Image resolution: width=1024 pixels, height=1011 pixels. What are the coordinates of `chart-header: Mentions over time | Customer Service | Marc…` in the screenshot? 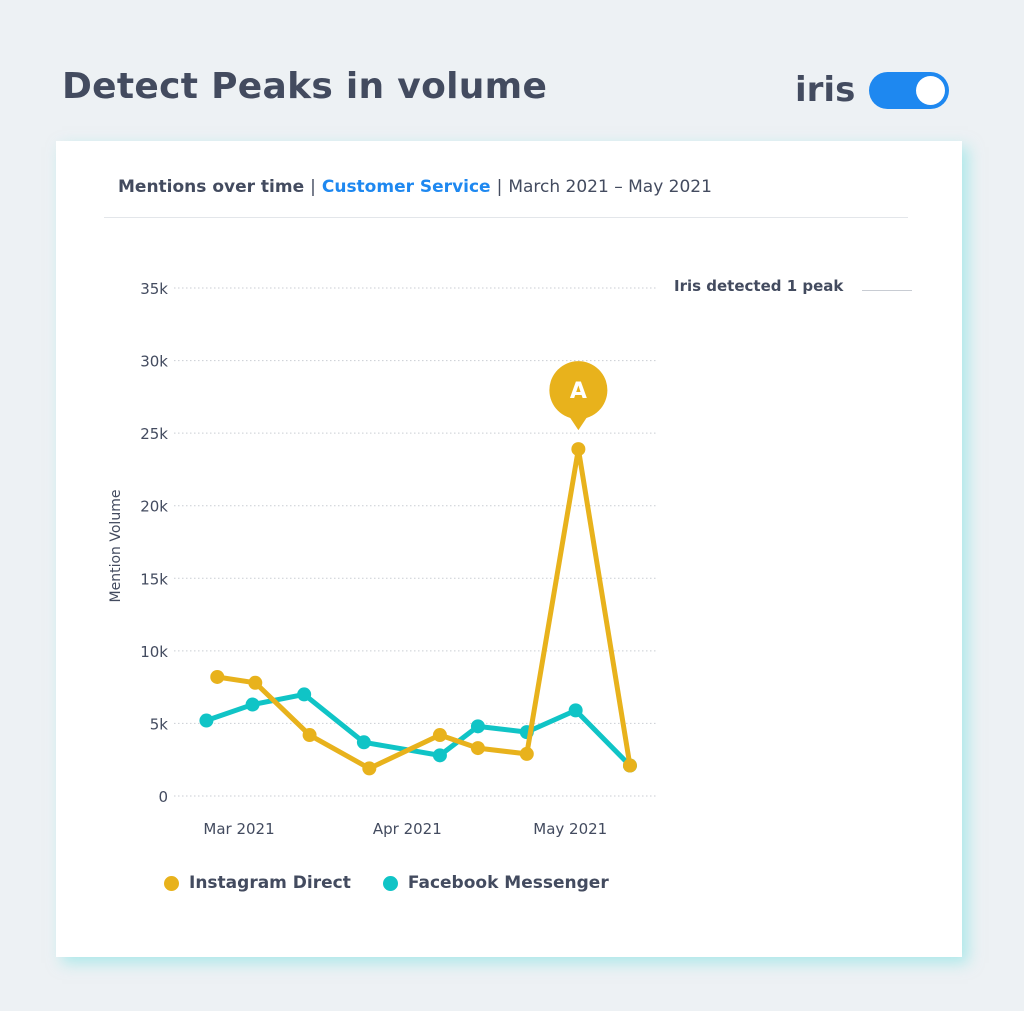 It's located at (415, 187).